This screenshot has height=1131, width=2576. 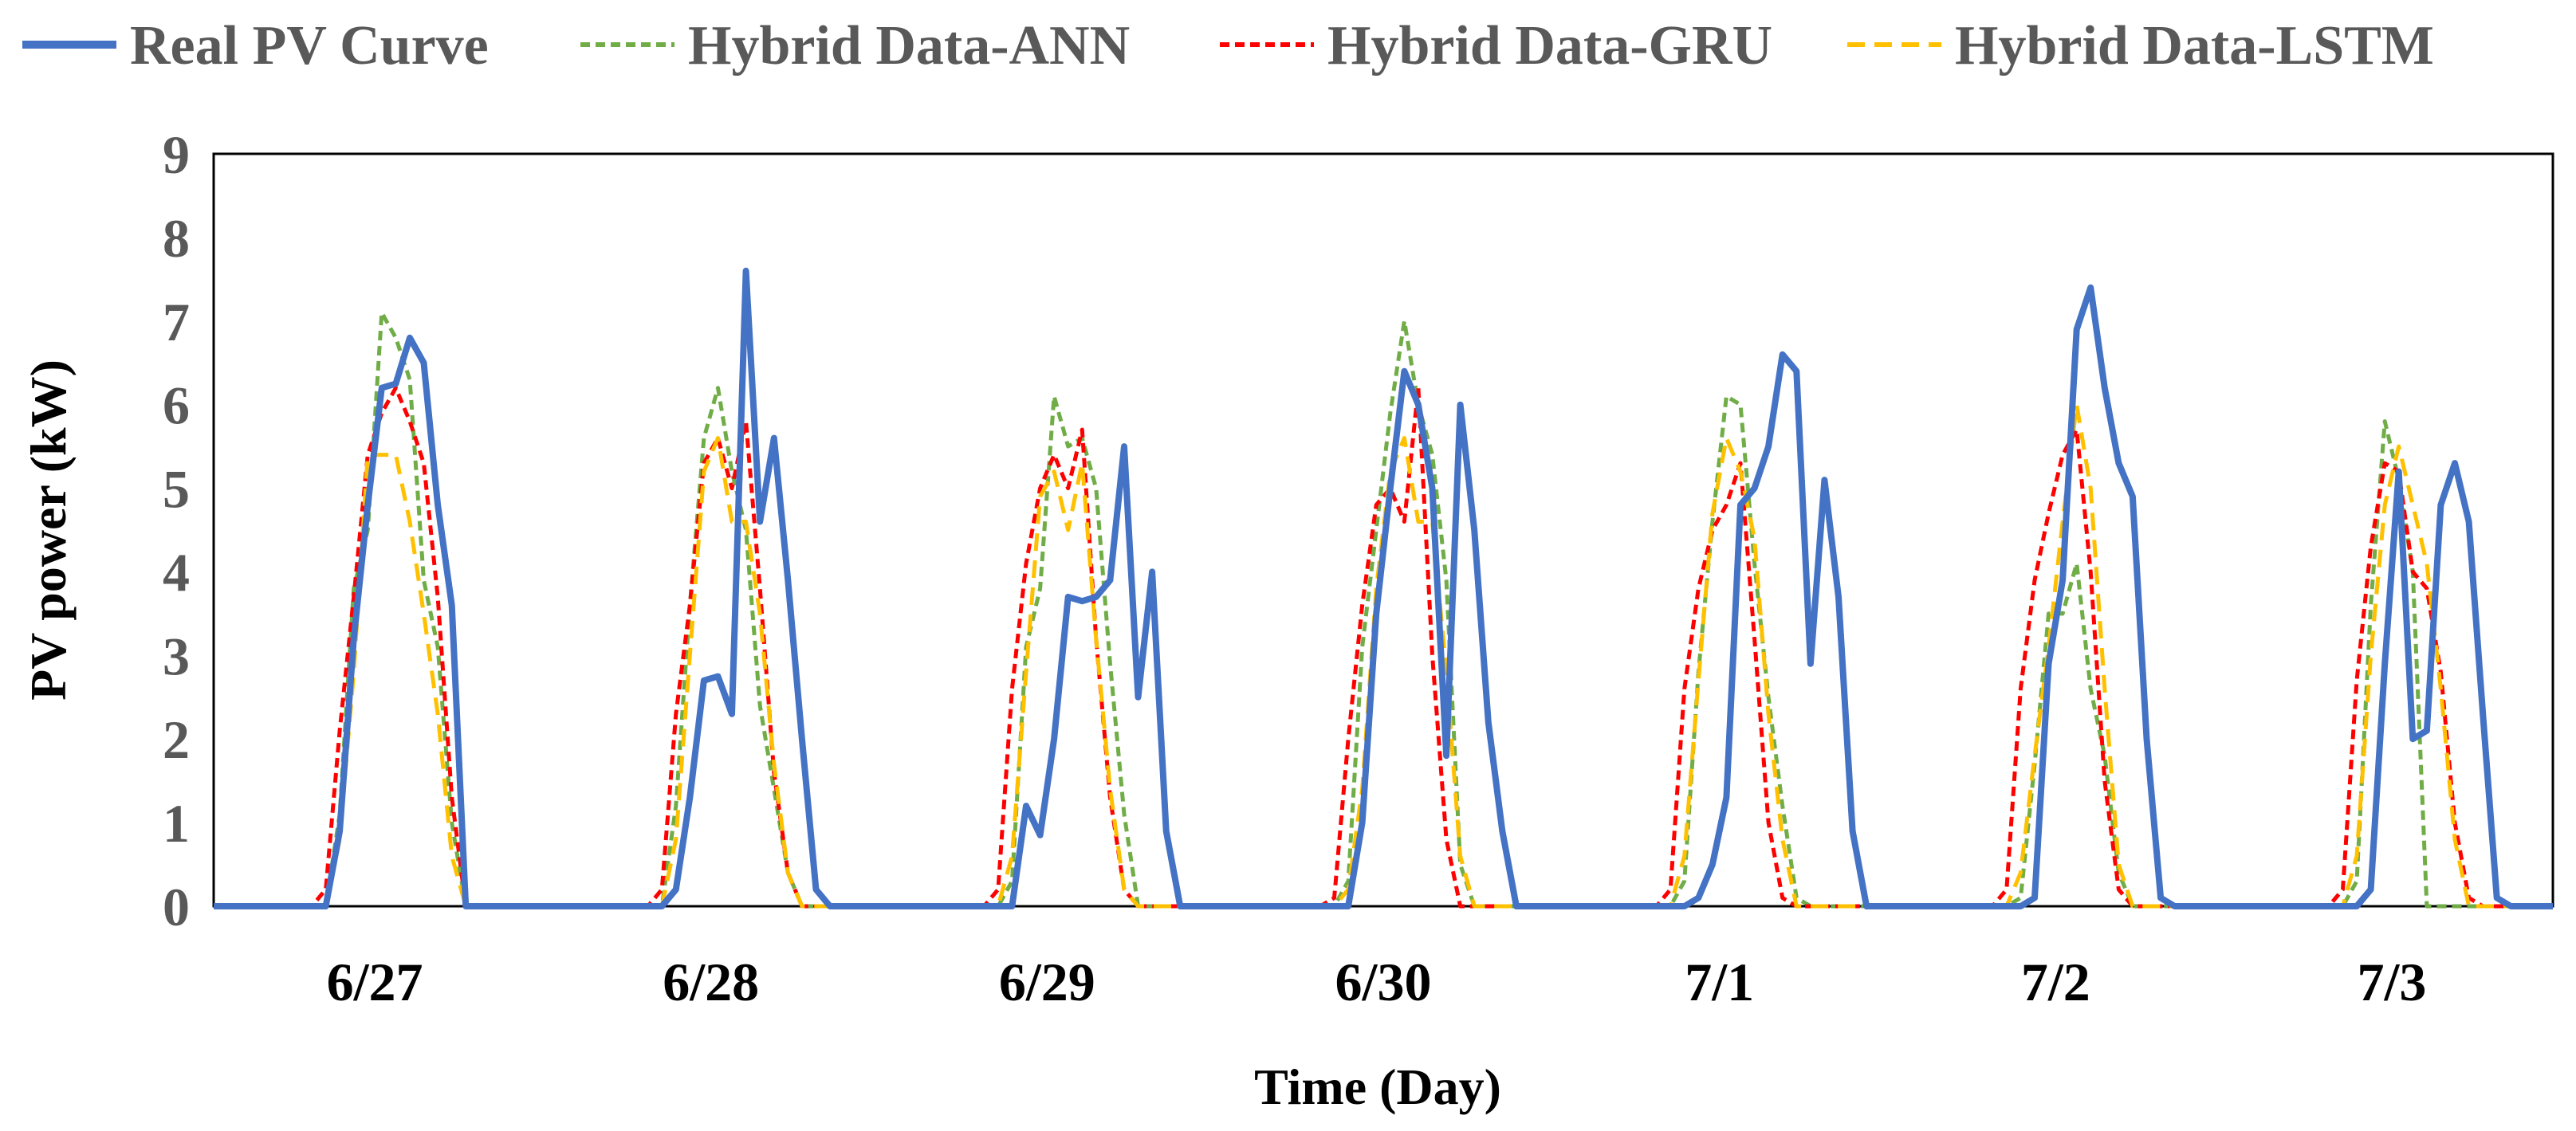 What do you see at coordinates (176, 238) in the screenshot?
I see `y-tick-label: 8` at bounding box center [176, 238].